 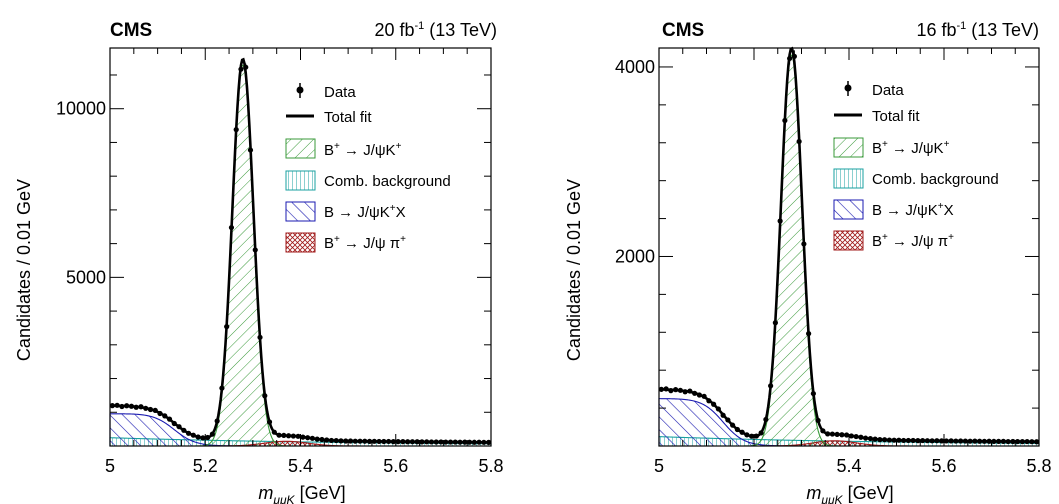 I want to click on y-axis-title: Candidates / 0.01 GeV, so click(x=574, y=270).